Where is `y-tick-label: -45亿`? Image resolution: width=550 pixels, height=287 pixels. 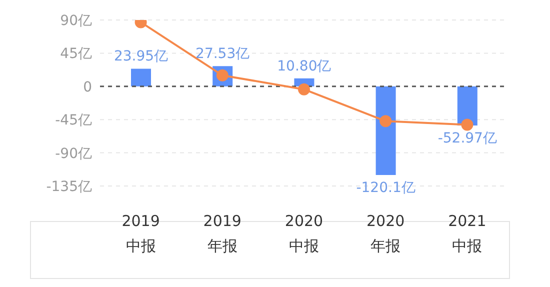 y-tick-label: -45亿 is located at coordinates (73, 120).